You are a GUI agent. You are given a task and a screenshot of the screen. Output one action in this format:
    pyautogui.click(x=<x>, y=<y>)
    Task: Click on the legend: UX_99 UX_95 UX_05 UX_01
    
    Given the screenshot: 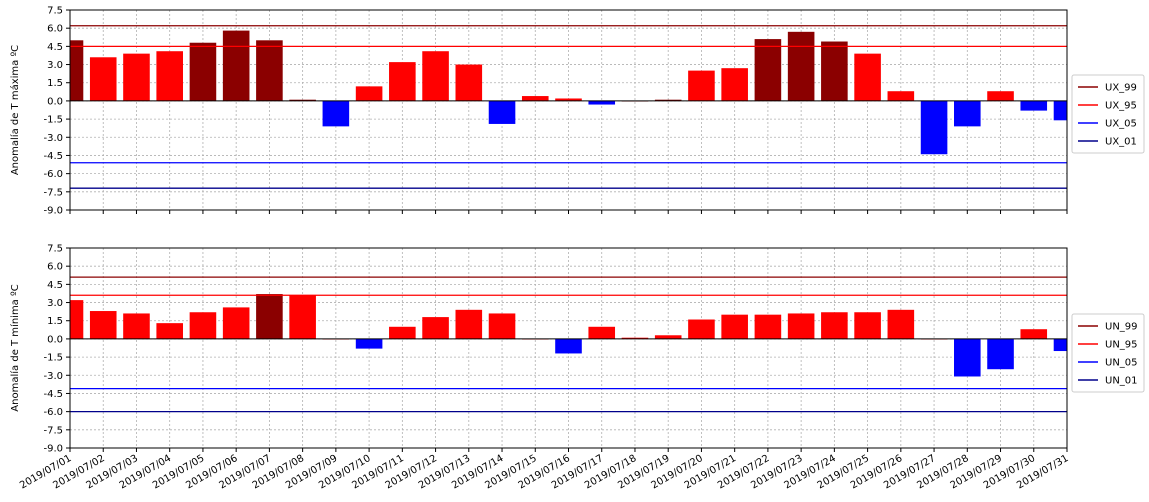 What is the action you would take?
    pyautogui.click(x=1108, y=114)
    